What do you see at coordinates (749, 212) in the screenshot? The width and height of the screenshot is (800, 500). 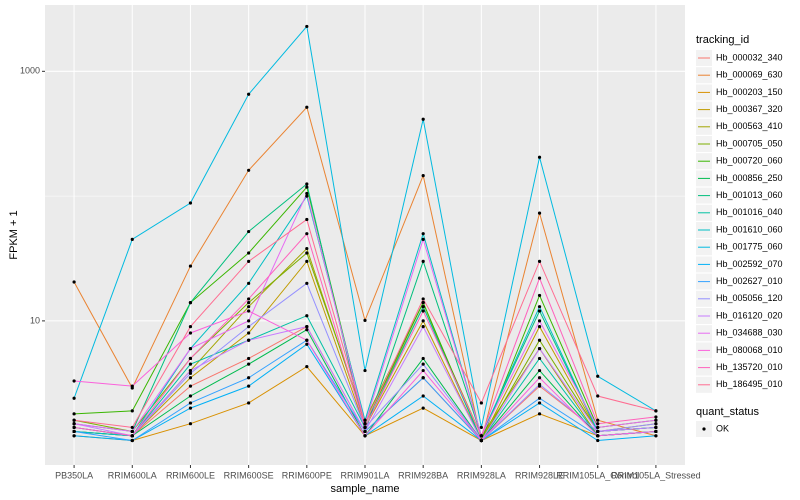 I see `legend-label: Hb_001016_040` at bounding box center [749, 212].